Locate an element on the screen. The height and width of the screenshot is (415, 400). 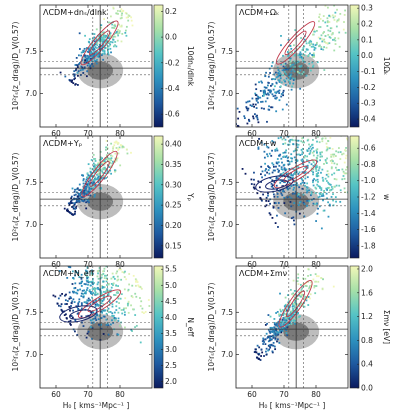
x-axis-label: H₀ [ kms⁻¹Mpc⁻¹ ] is located at coordinates (96, 405).